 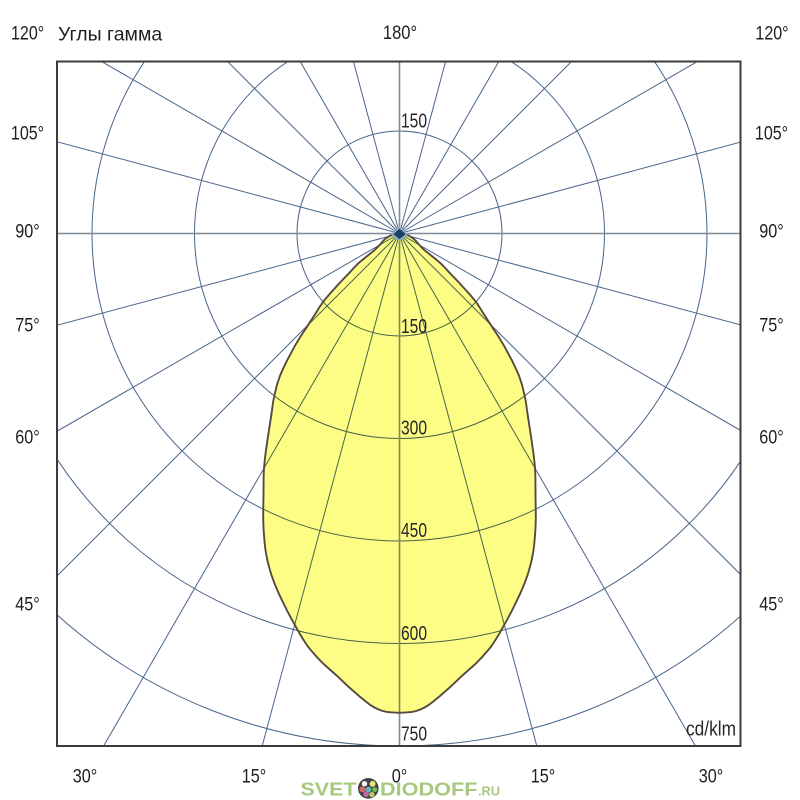 What do you see at coordinates (489, 792) in the screenshot?
I see `svg-text: .RU` at bounding box center [489, 792].